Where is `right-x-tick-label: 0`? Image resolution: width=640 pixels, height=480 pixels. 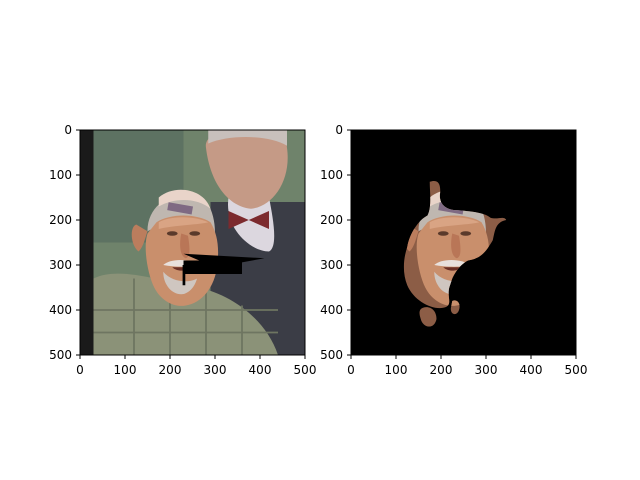
right-x-tick-label: 0 is located at coordinates (351, 370).